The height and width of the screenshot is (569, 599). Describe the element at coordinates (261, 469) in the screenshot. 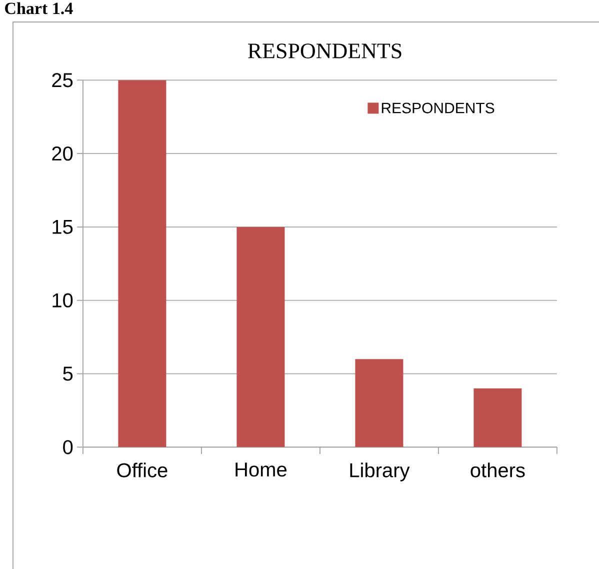

I see `x-tick-label: Home` at that location.